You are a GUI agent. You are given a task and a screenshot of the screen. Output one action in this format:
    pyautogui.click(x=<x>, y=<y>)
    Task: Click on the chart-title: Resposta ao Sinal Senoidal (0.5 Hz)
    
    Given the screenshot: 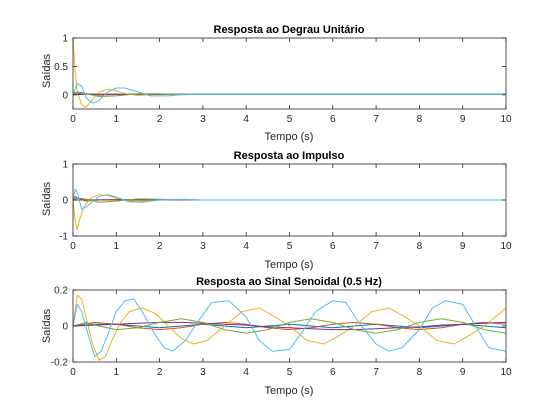 What is the action you would take?
    pyautogui.click(x=289, y=282)
    